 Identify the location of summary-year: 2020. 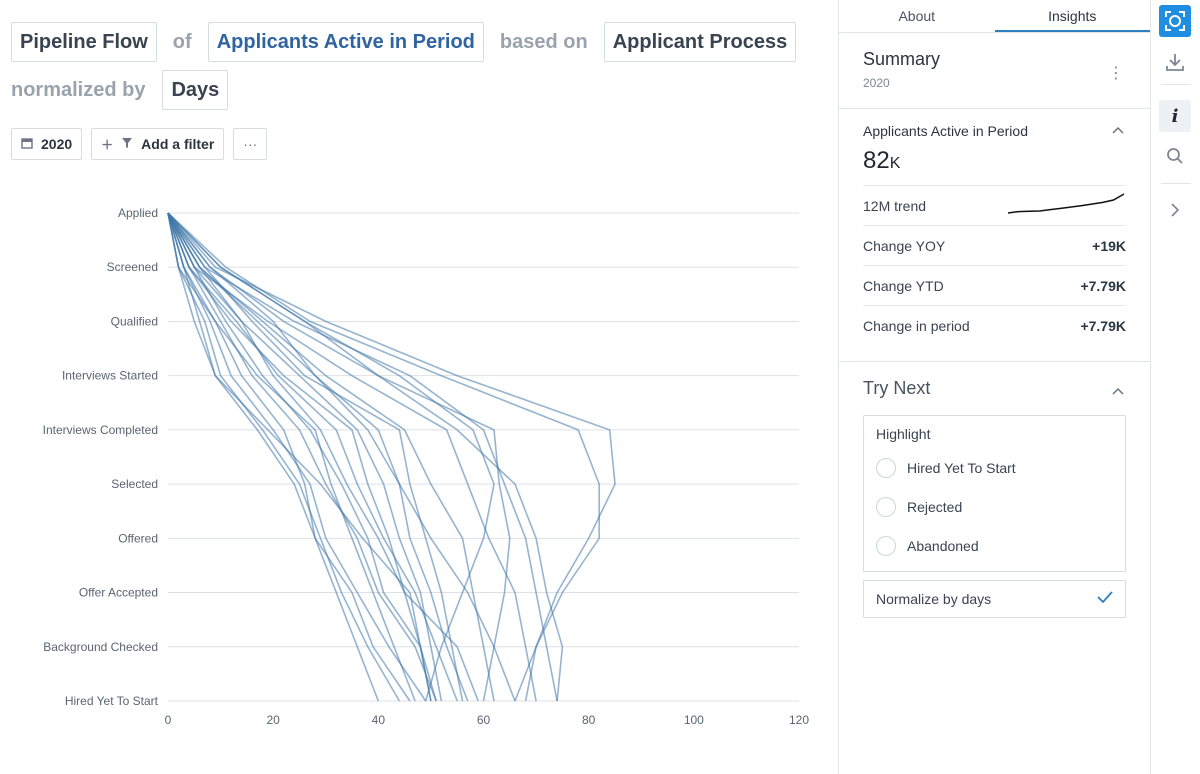
(876, 83).